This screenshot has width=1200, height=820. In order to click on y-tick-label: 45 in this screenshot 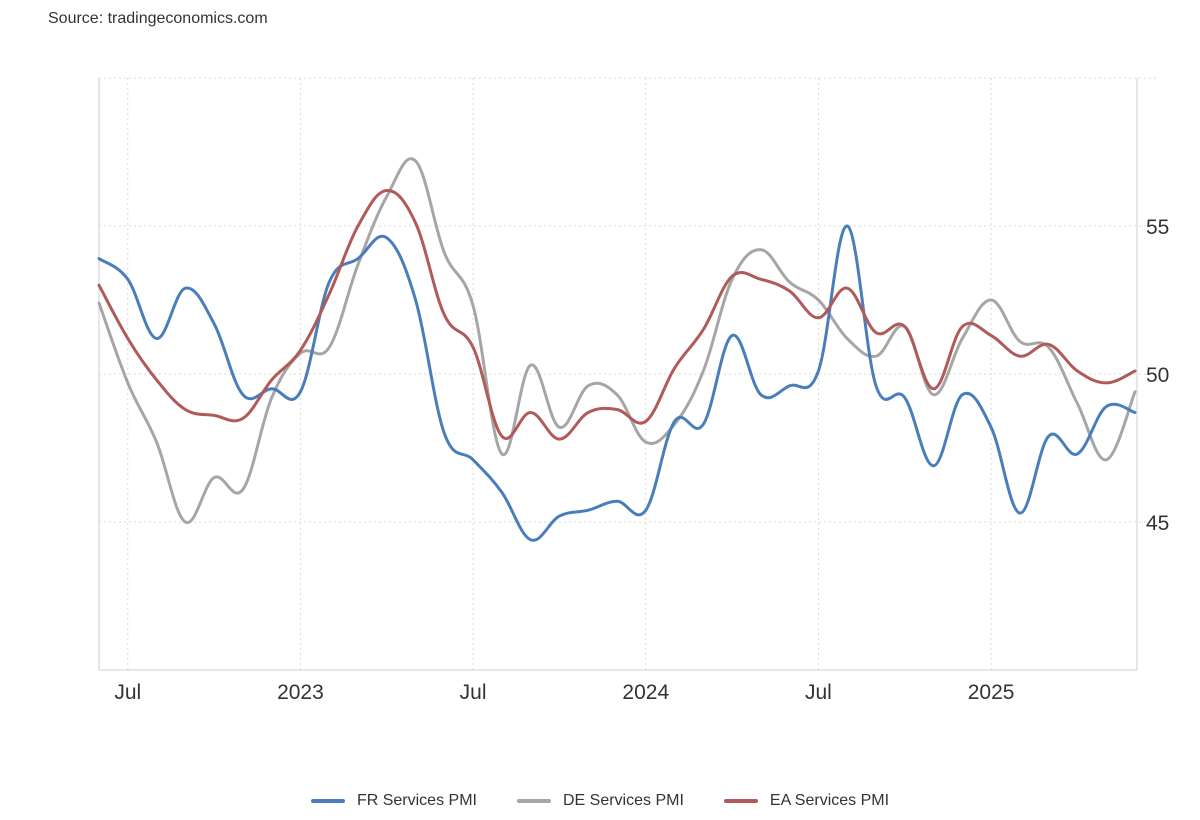, I will do `click(1157, 523)`.